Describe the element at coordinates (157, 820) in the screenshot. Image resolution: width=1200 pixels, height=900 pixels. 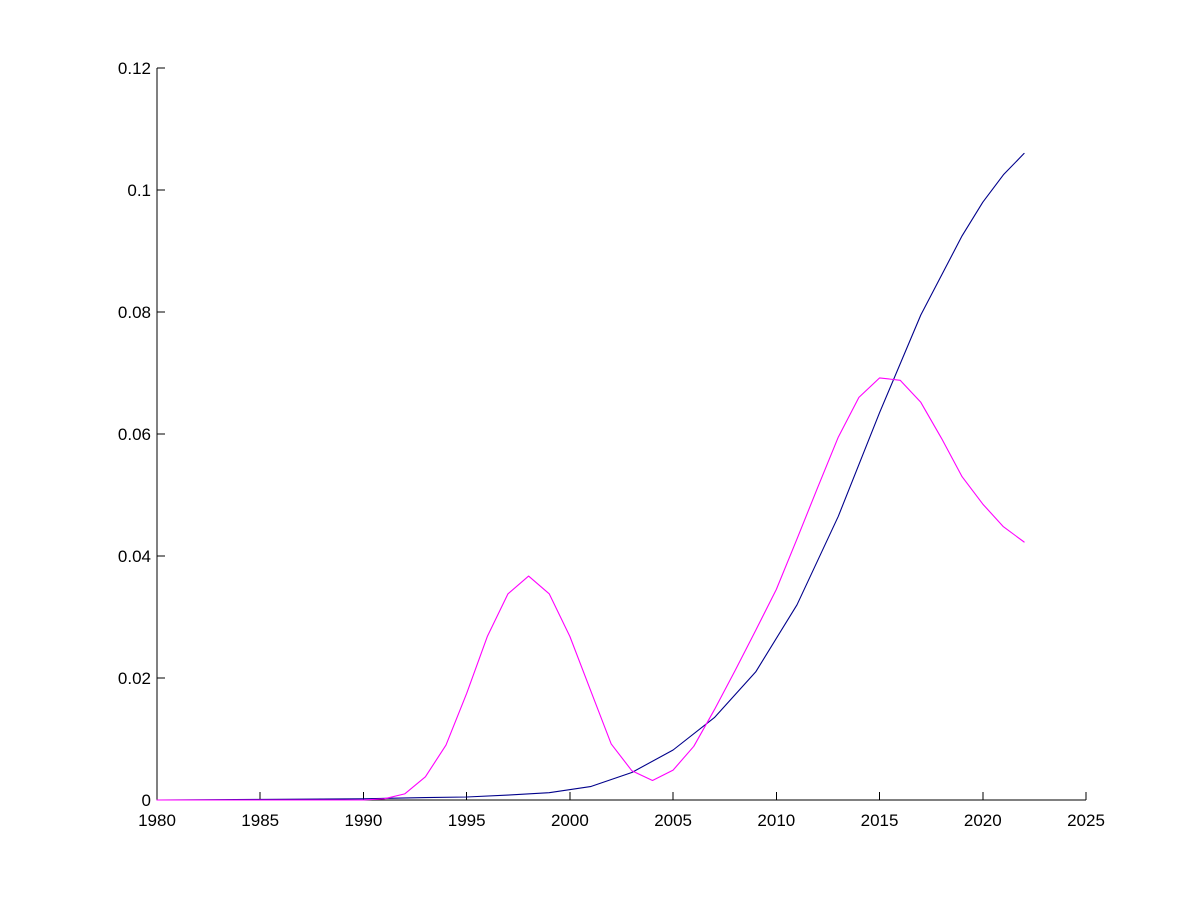
I see `x-tick-label: 1980` at that location.